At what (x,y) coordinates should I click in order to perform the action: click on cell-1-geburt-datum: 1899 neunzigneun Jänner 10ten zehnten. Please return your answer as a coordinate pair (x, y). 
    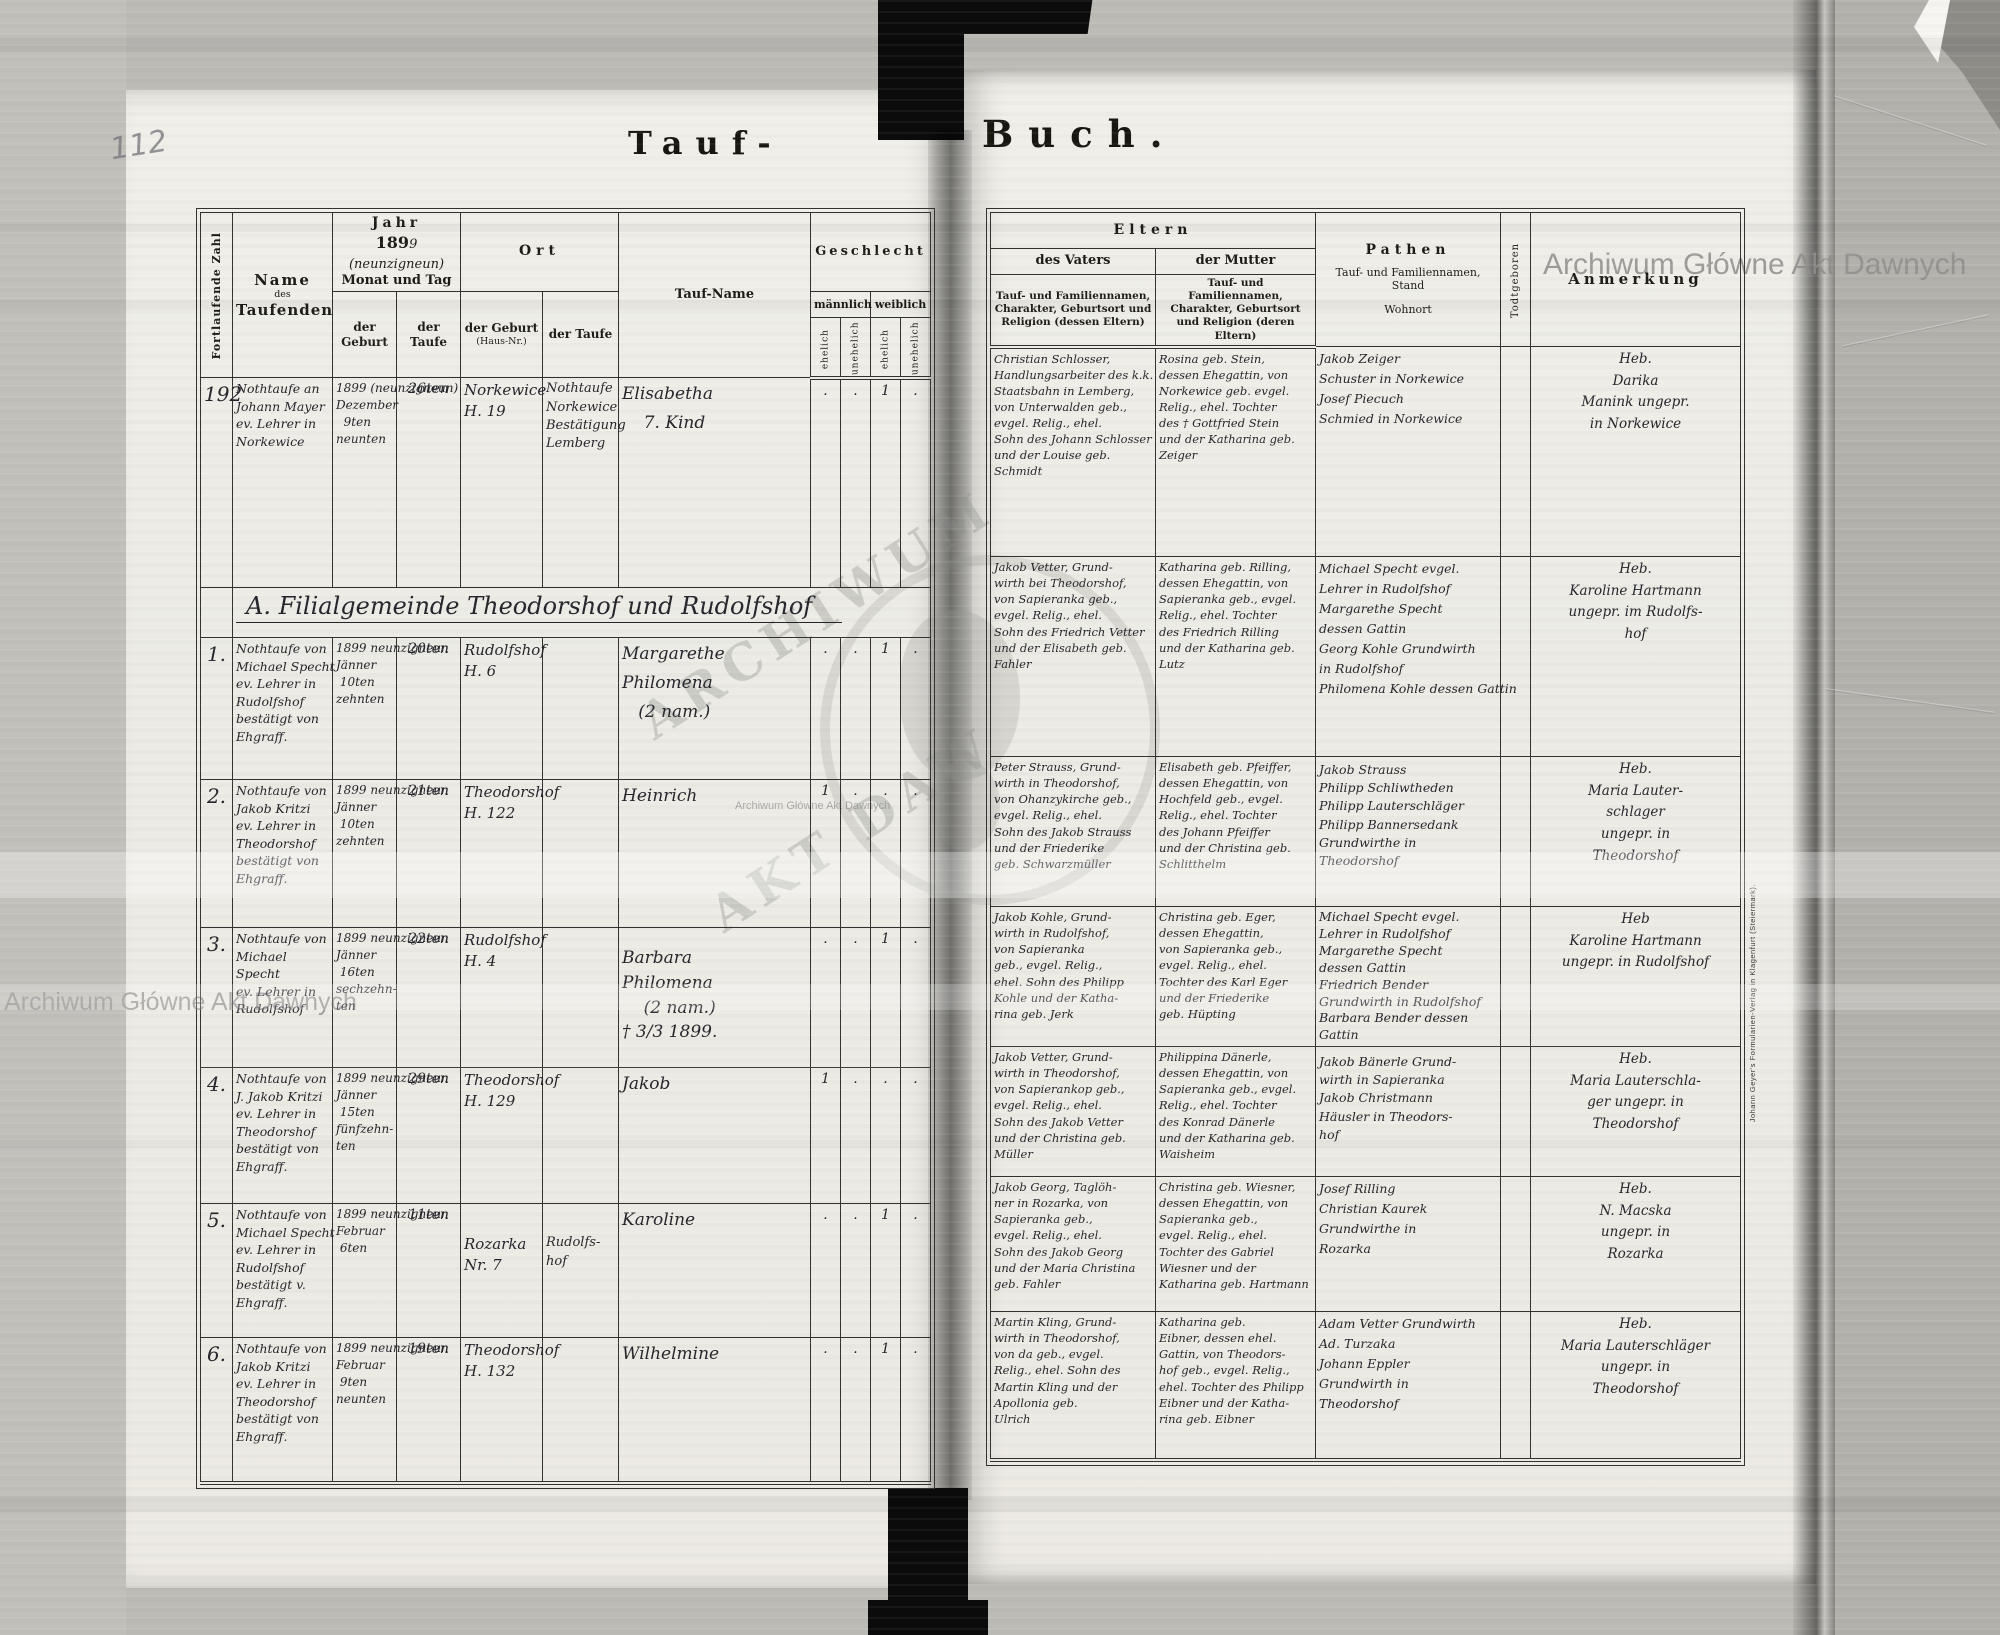
    Looking at the image, I should click on (390, 709).